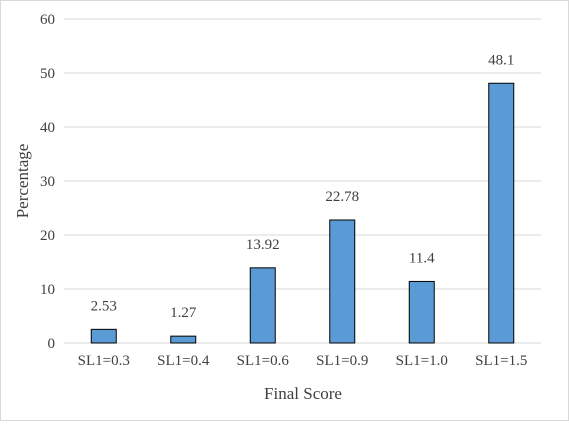 The height and width of the screenshot is (425, 569). Describe the element at coordinates (422, 258) in the screenshot. I see `data-label: 11.4` at that location.